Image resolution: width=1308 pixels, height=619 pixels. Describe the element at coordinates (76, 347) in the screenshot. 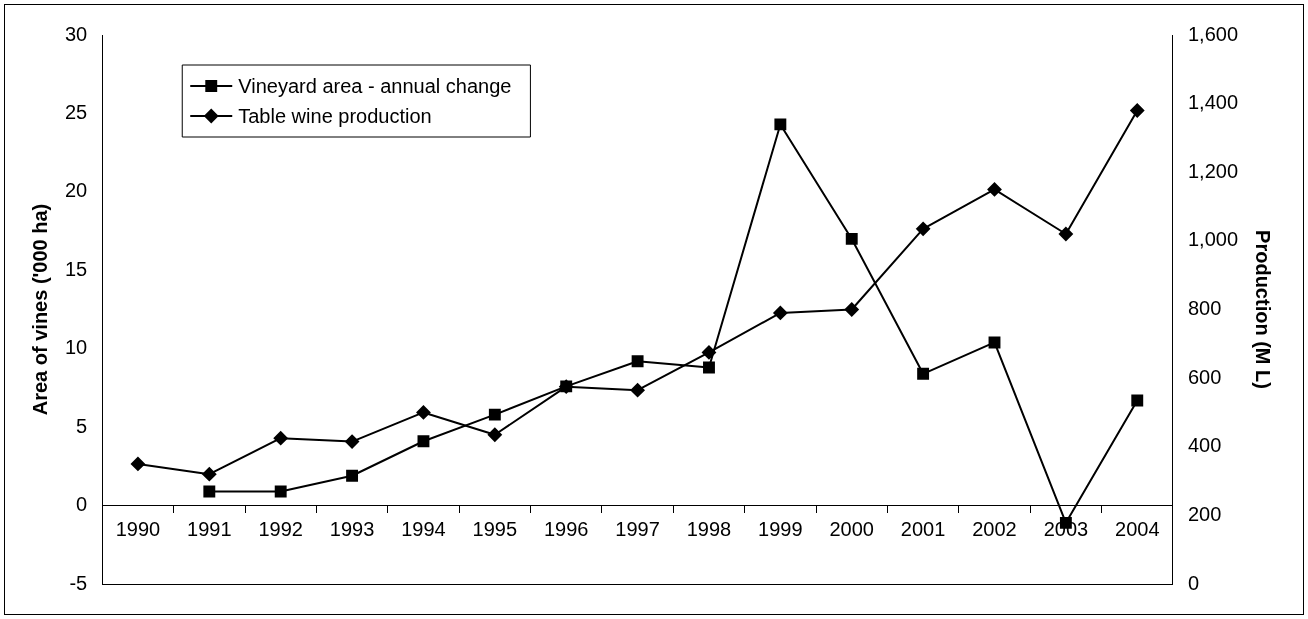

I see `y-tick-label: 10` at that location.